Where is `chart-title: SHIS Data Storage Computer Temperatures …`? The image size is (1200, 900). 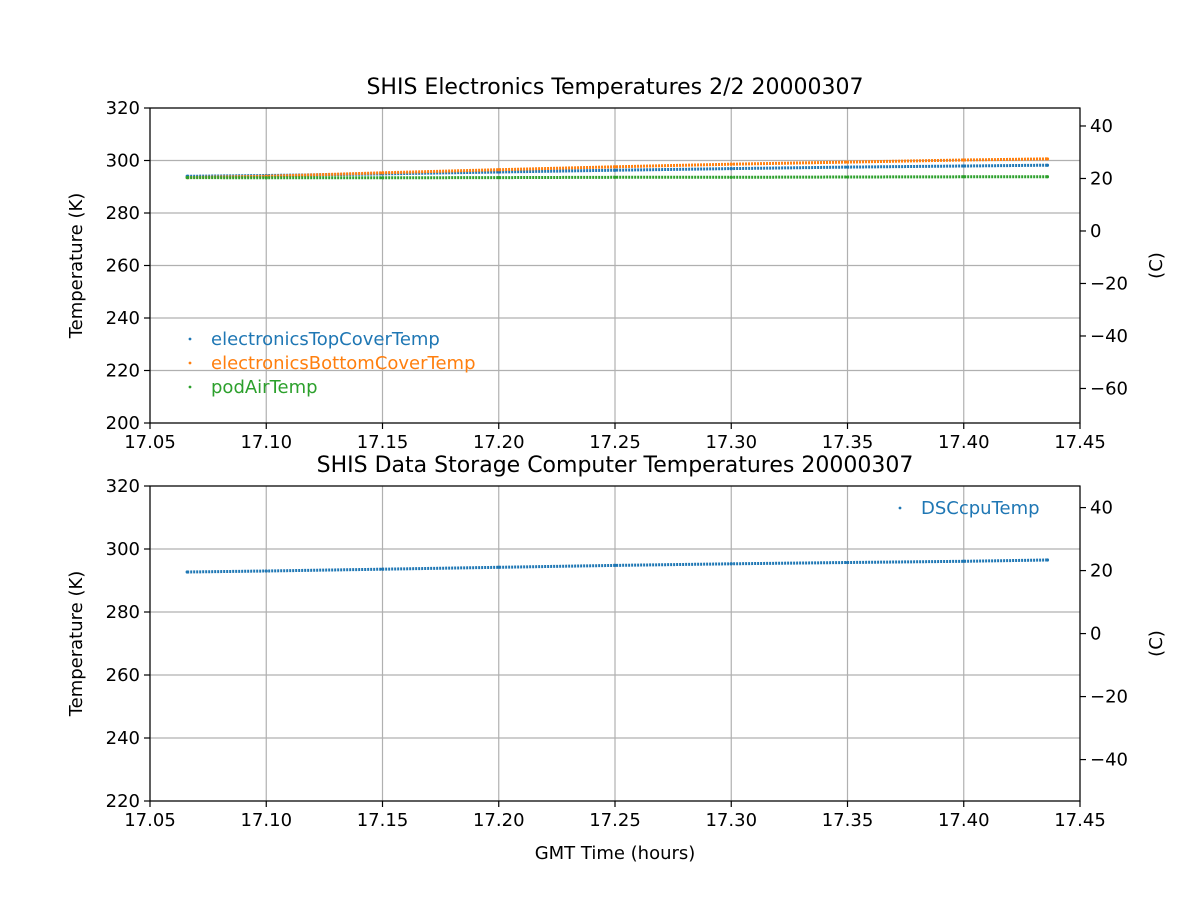
chart-title: SHIS Data Storage Computer Temperatures … is located at coordinates (615, 465).